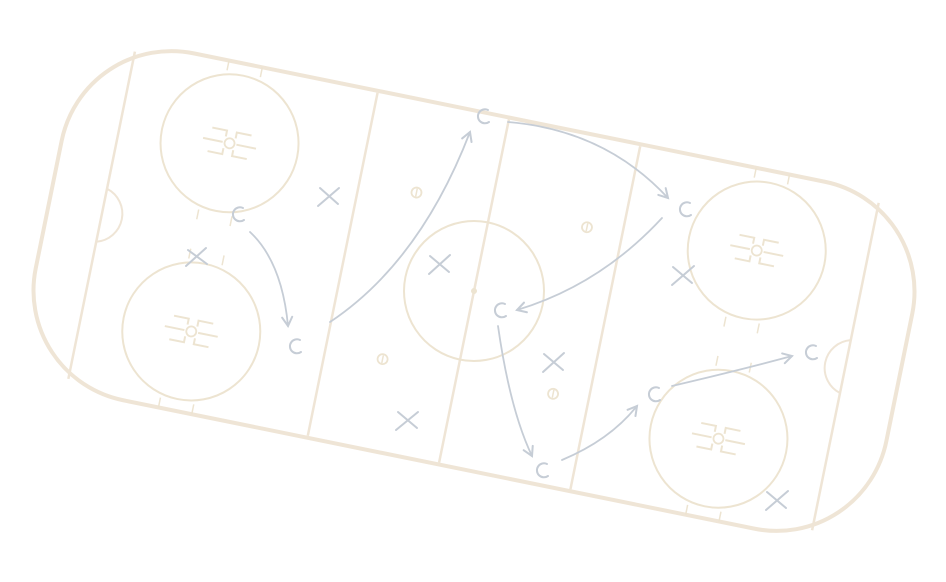  I want to click on center-faceoff-circle, so click(474, 291).